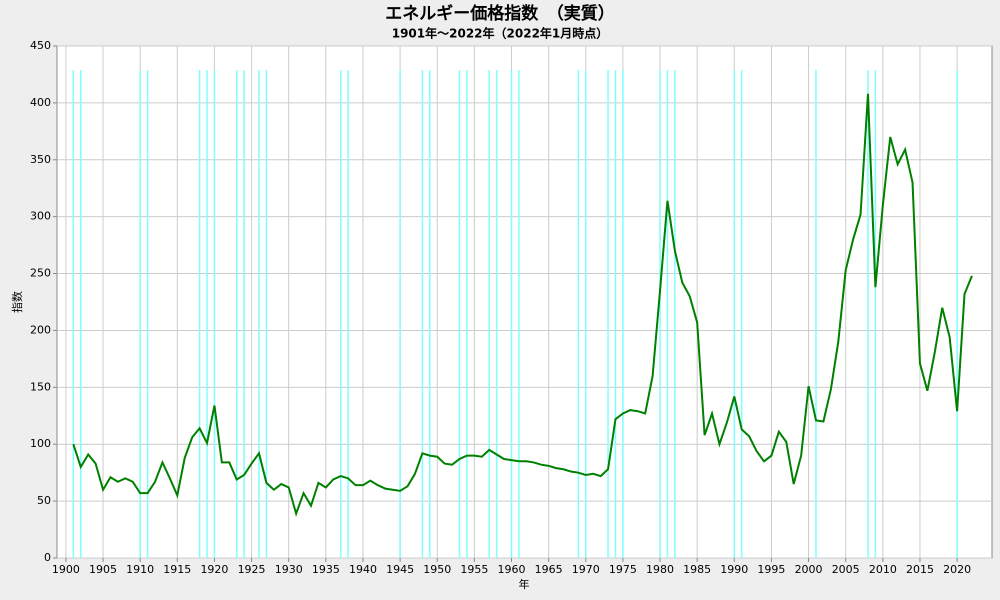  What do you see at coordinates (40, 386) in the screenshot?
I see `y-tick-label: 150` at bounding box center [40, 386].